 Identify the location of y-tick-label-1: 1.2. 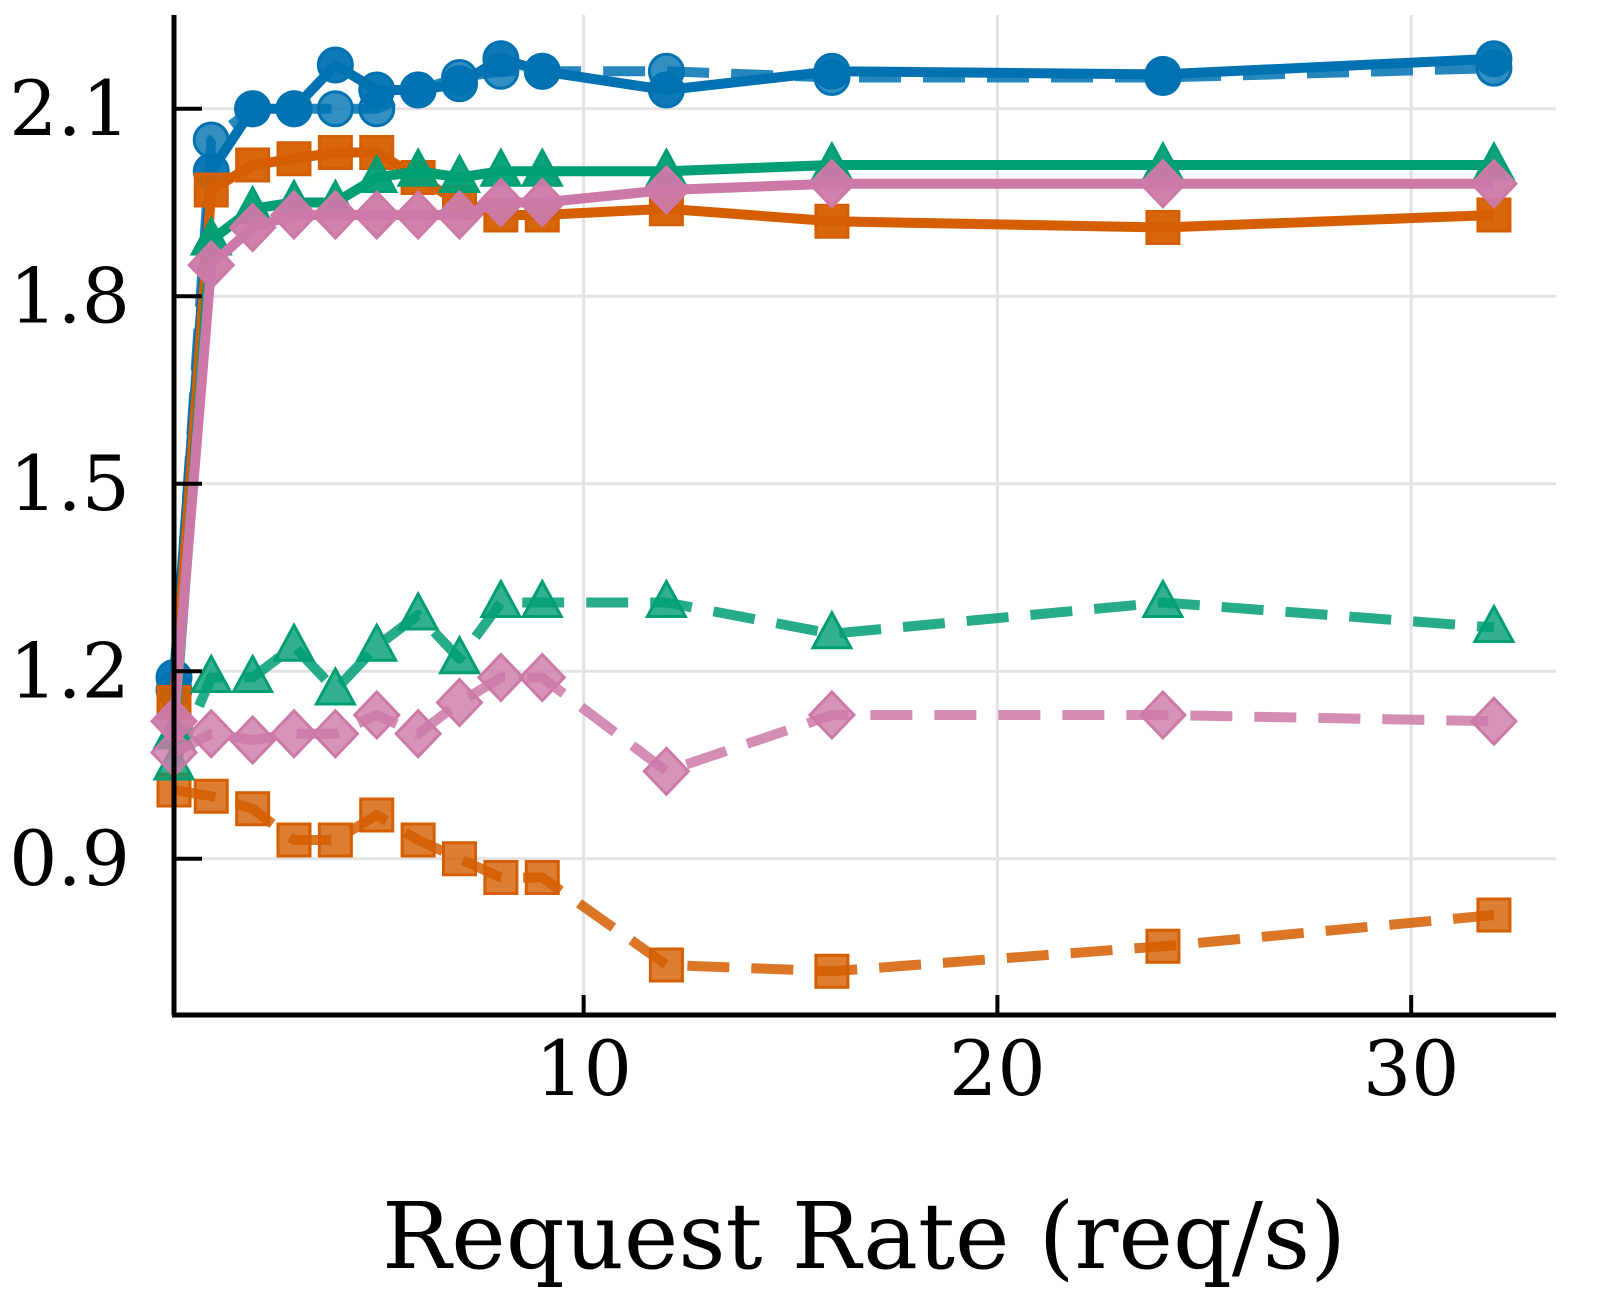
(69, 670).